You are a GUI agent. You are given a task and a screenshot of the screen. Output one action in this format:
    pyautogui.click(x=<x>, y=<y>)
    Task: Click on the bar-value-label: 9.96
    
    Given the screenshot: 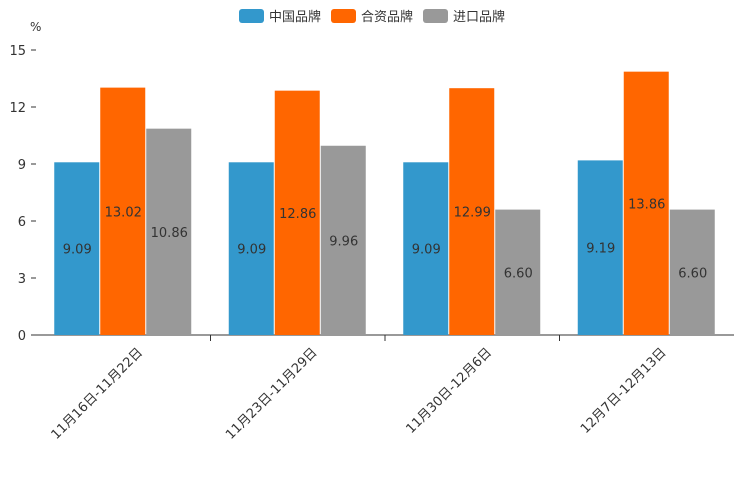 What is the action you would take?
    pyautogui.click(x=343, y=241)
    